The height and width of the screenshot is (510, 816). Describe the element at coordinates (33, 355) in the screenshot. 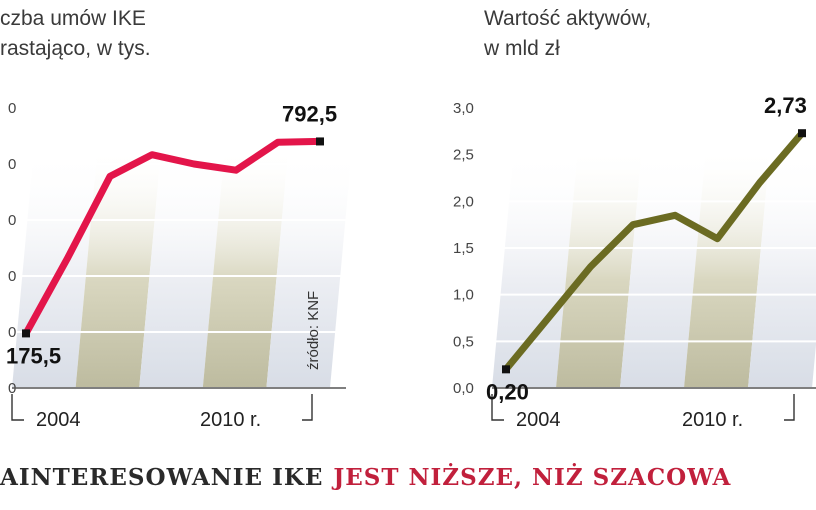

I see `start-value-label: 175,5` at that location.